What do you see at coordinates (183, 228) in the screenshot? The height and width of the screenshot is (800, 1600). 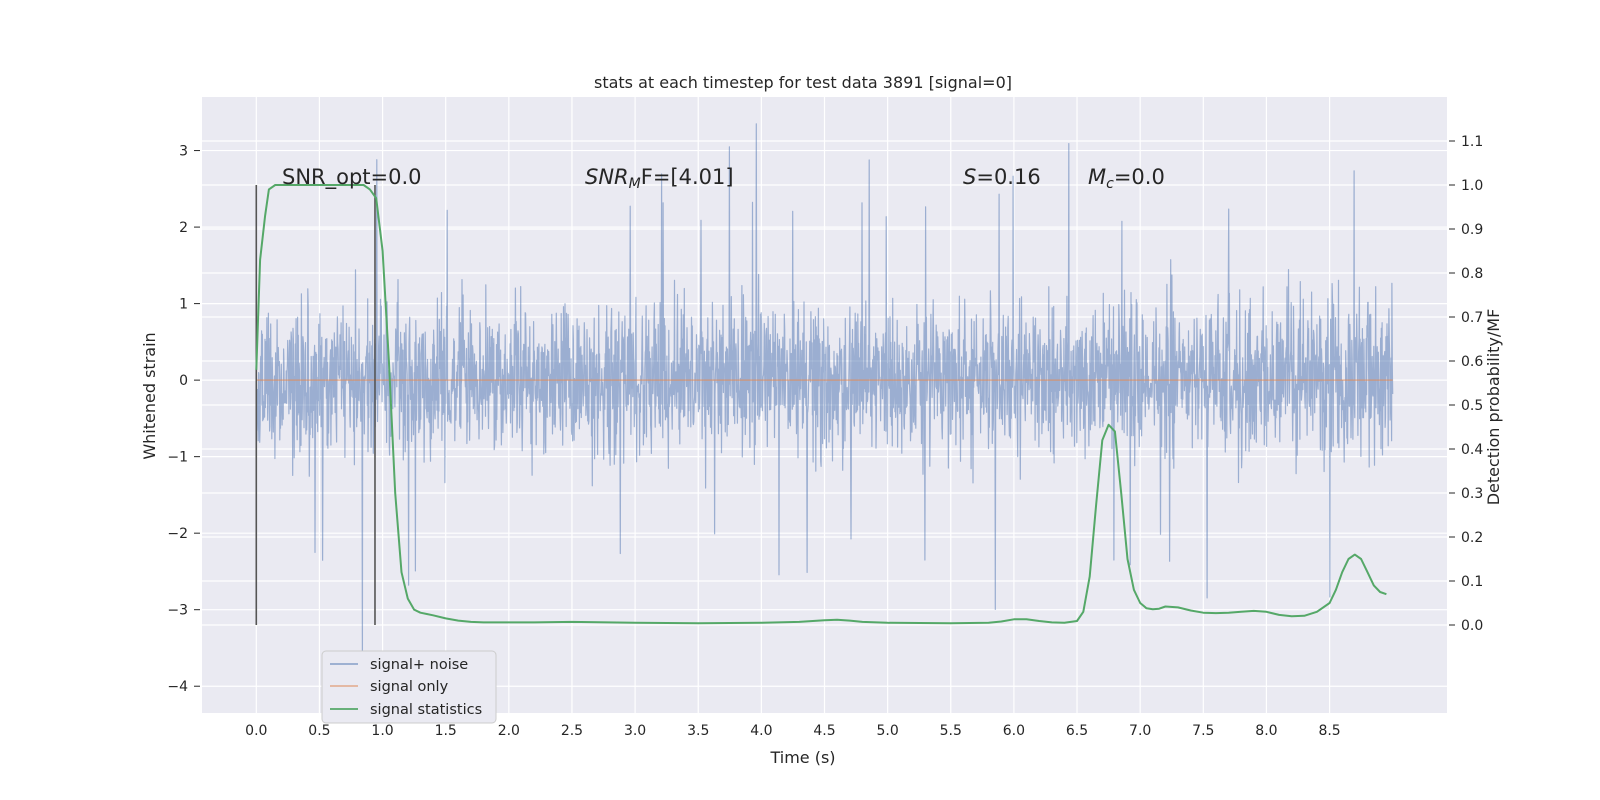 I see `y-tick-label-left: 2` at bounding box center [183, 228].